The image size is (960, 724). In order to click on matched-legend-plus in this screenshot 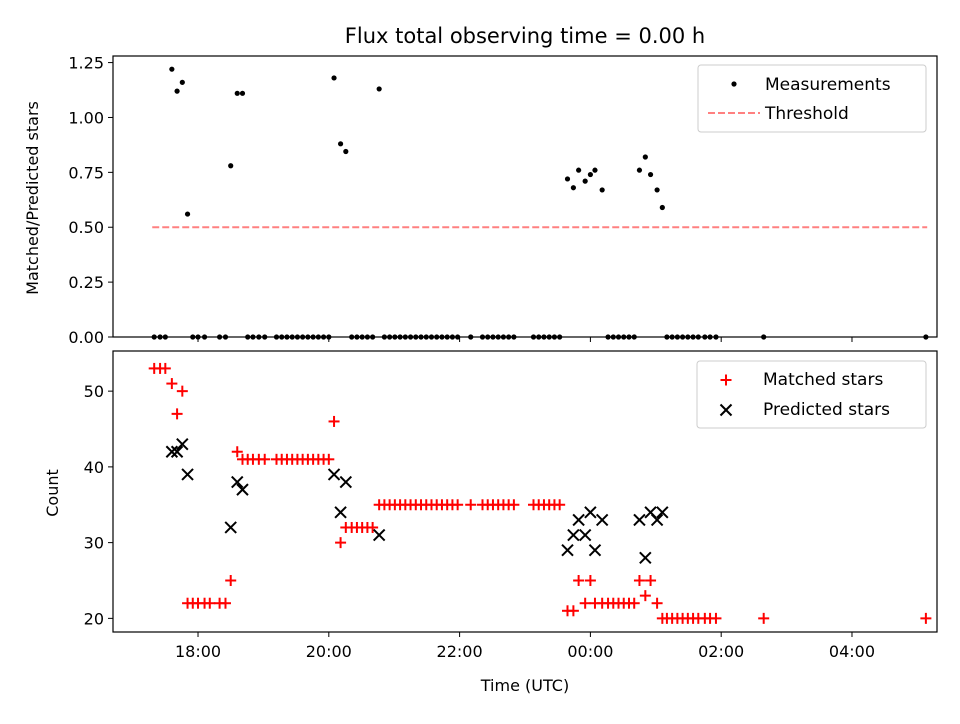, I will do `click(726, 380)`.